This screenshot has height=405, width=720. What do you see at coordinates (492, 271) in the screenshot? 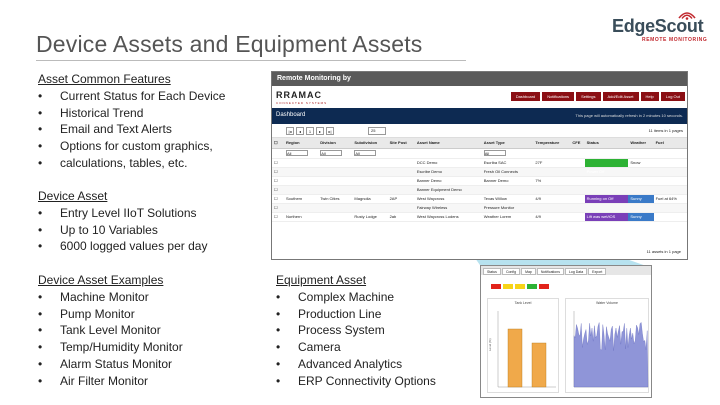
I see `tab-status: Status` at bounding box center [492, 271].